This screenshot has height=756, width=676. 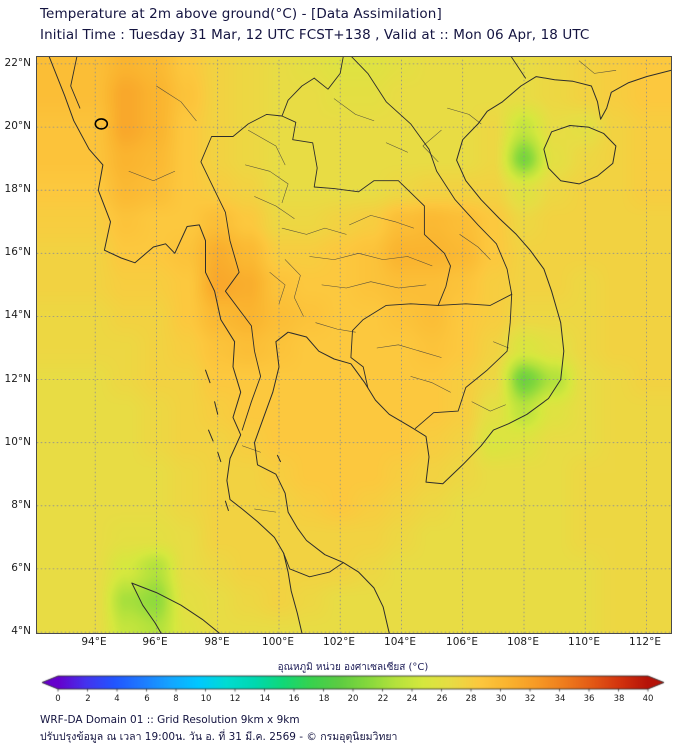 I want to click on lon-tick-label: 94°E, so click(x=94, y=642).